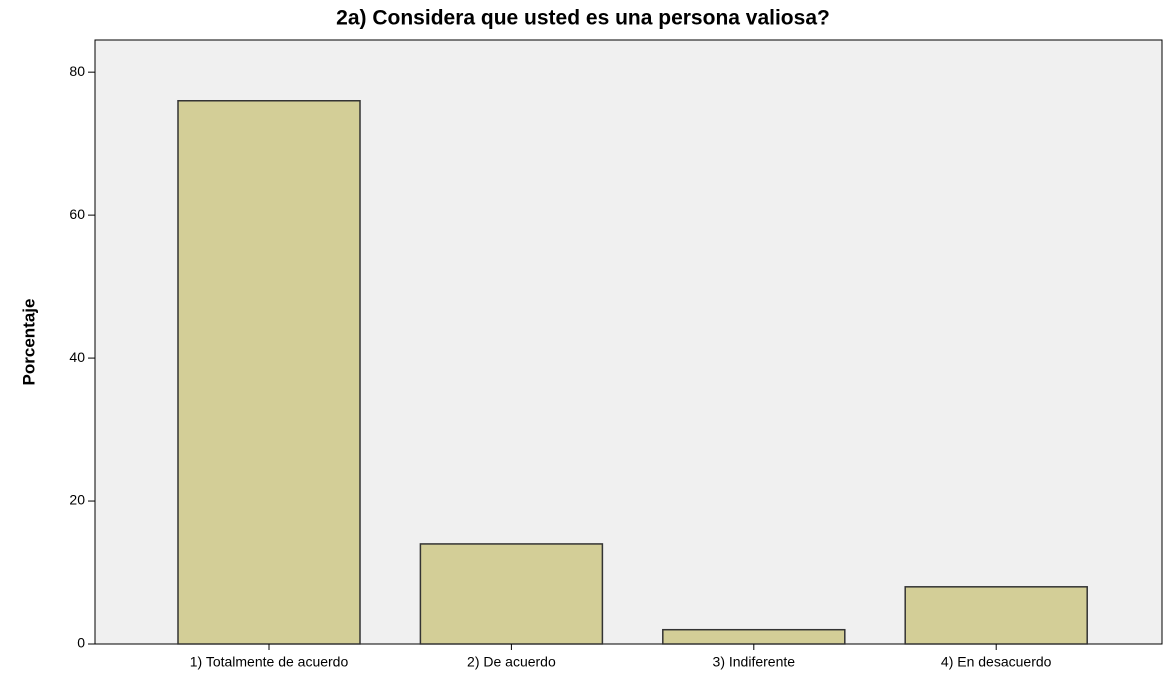 The image size is (1166, 679). Describe the element at coordinates (269, 662) in the screenshot. I see `x-tick-label: 1) Totalmente de acuerdo` at that location.